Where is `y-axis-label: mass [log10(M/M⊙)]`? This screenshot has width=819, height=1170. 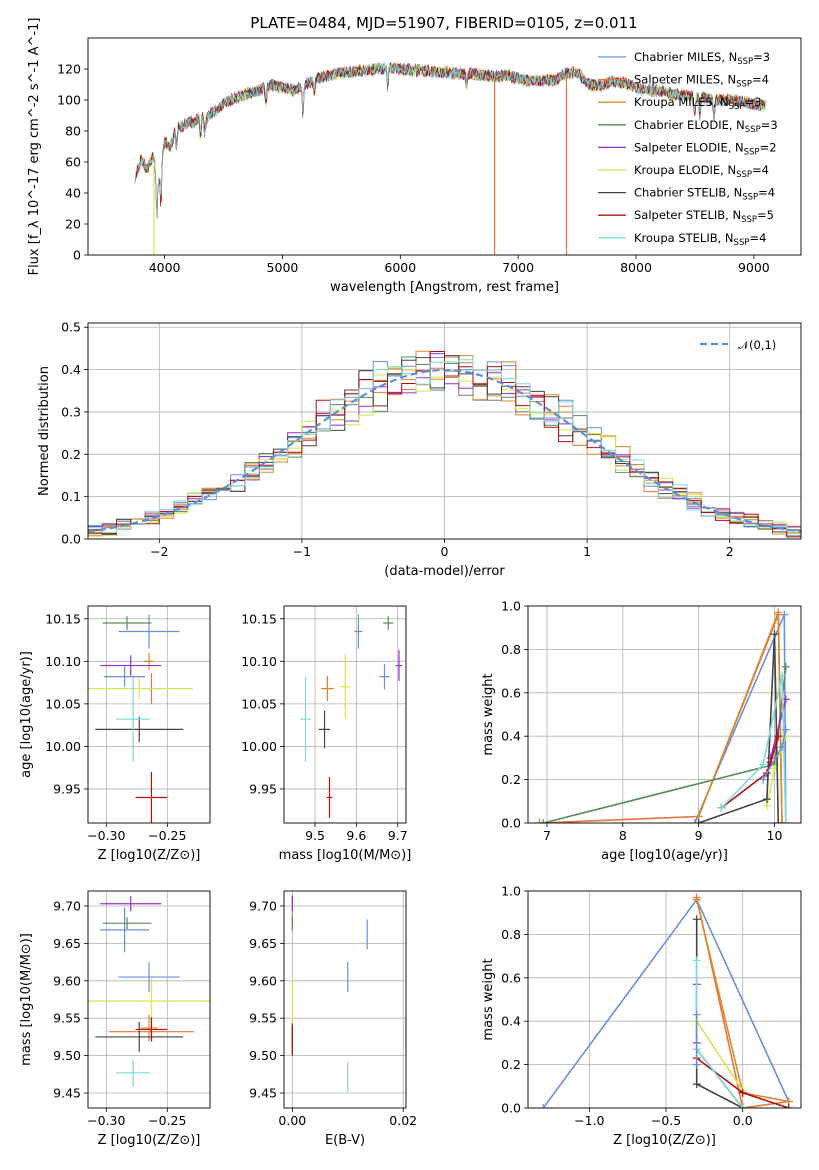 y-axis-label: mass [log10(M/M⊙)] is located at coordinates (26, 999).